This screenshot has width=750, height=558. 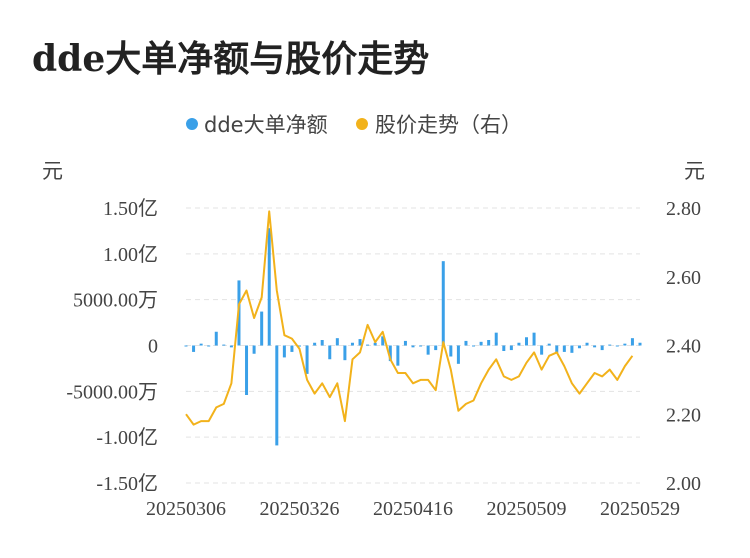 What do you see at coordinates (683, 484) in the screenshot?
I see `right-tick-label: 2.00` at bounding box center [683, 484].